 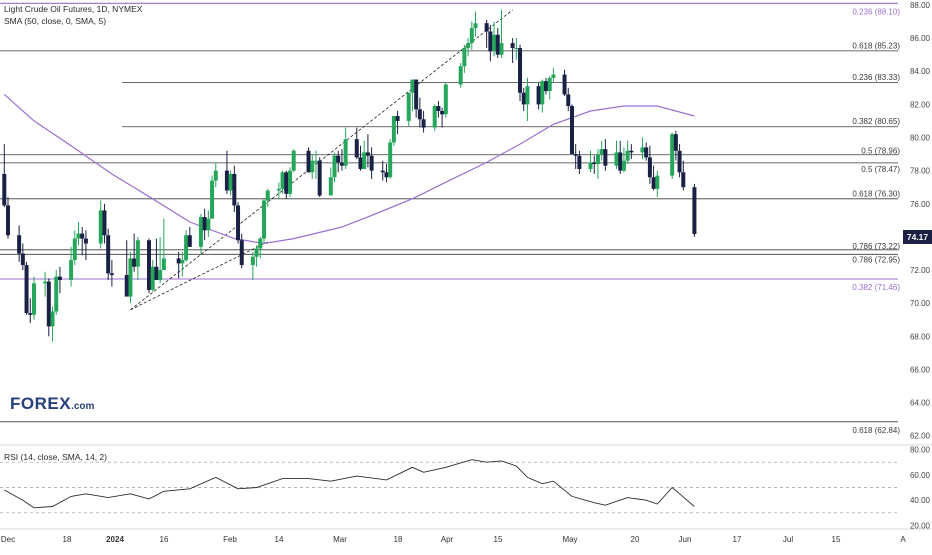 I want to click on rsi-indicator-label: RSI (14, close, SMA, 14, 2), so click(x=55, y=457).